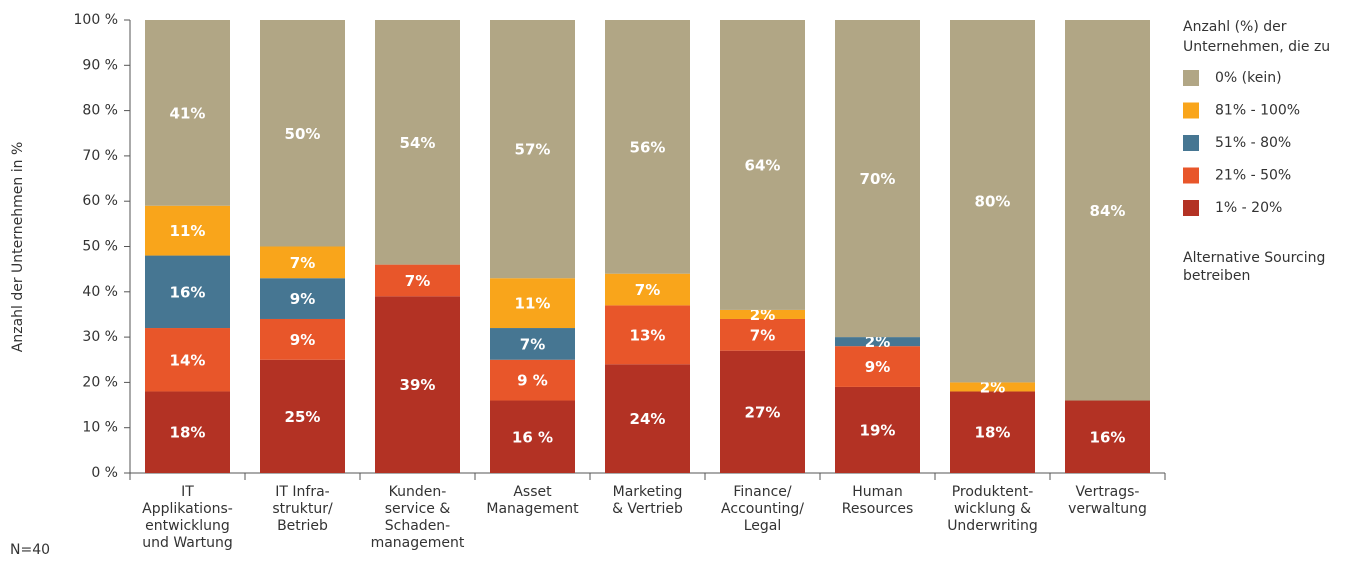 The width and height of the screenshot is (1361, 562). I want to click on value-label: 54%, so click(418, 143).